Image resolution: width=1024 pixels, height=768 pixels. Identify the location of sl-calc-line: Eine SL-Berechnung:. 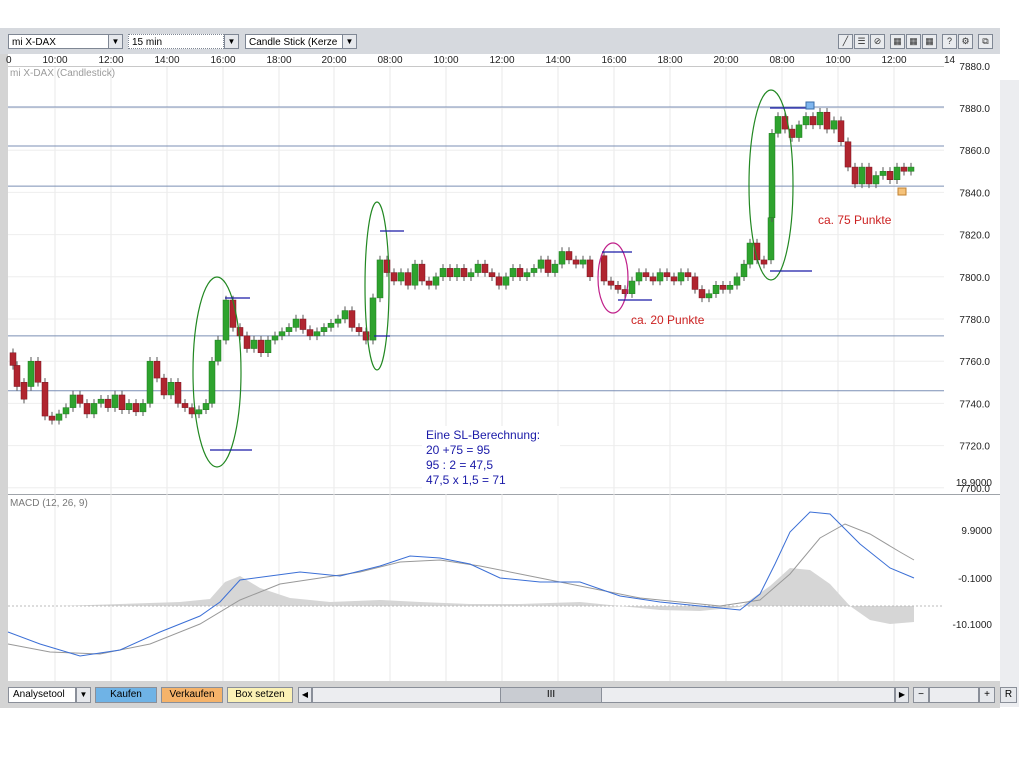
(483, 435).